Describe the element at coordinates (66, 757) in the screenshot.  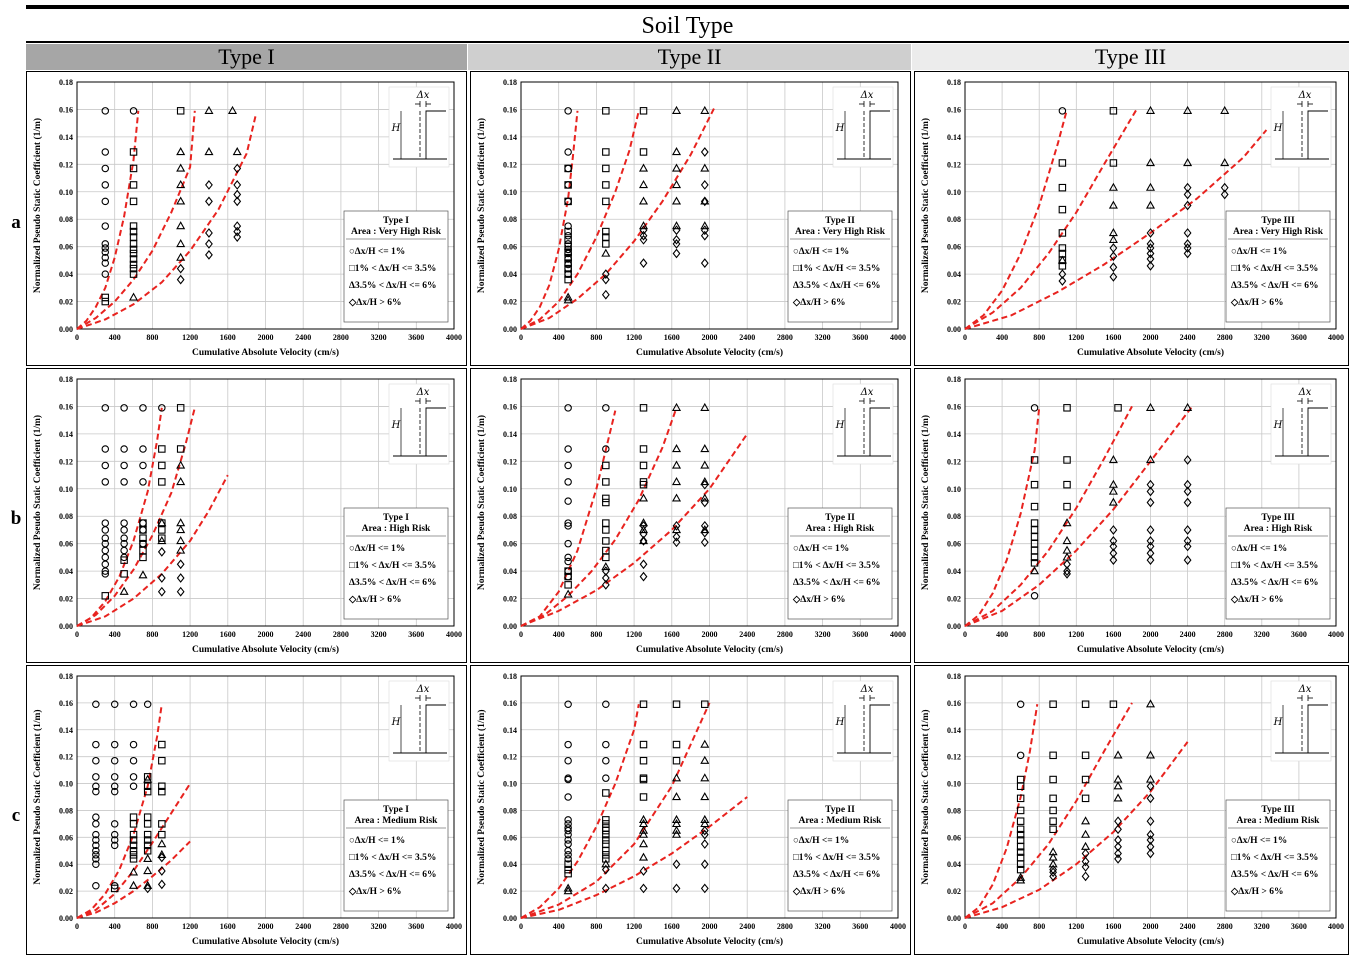
I see `y-tick-label: 0.12` at that location.